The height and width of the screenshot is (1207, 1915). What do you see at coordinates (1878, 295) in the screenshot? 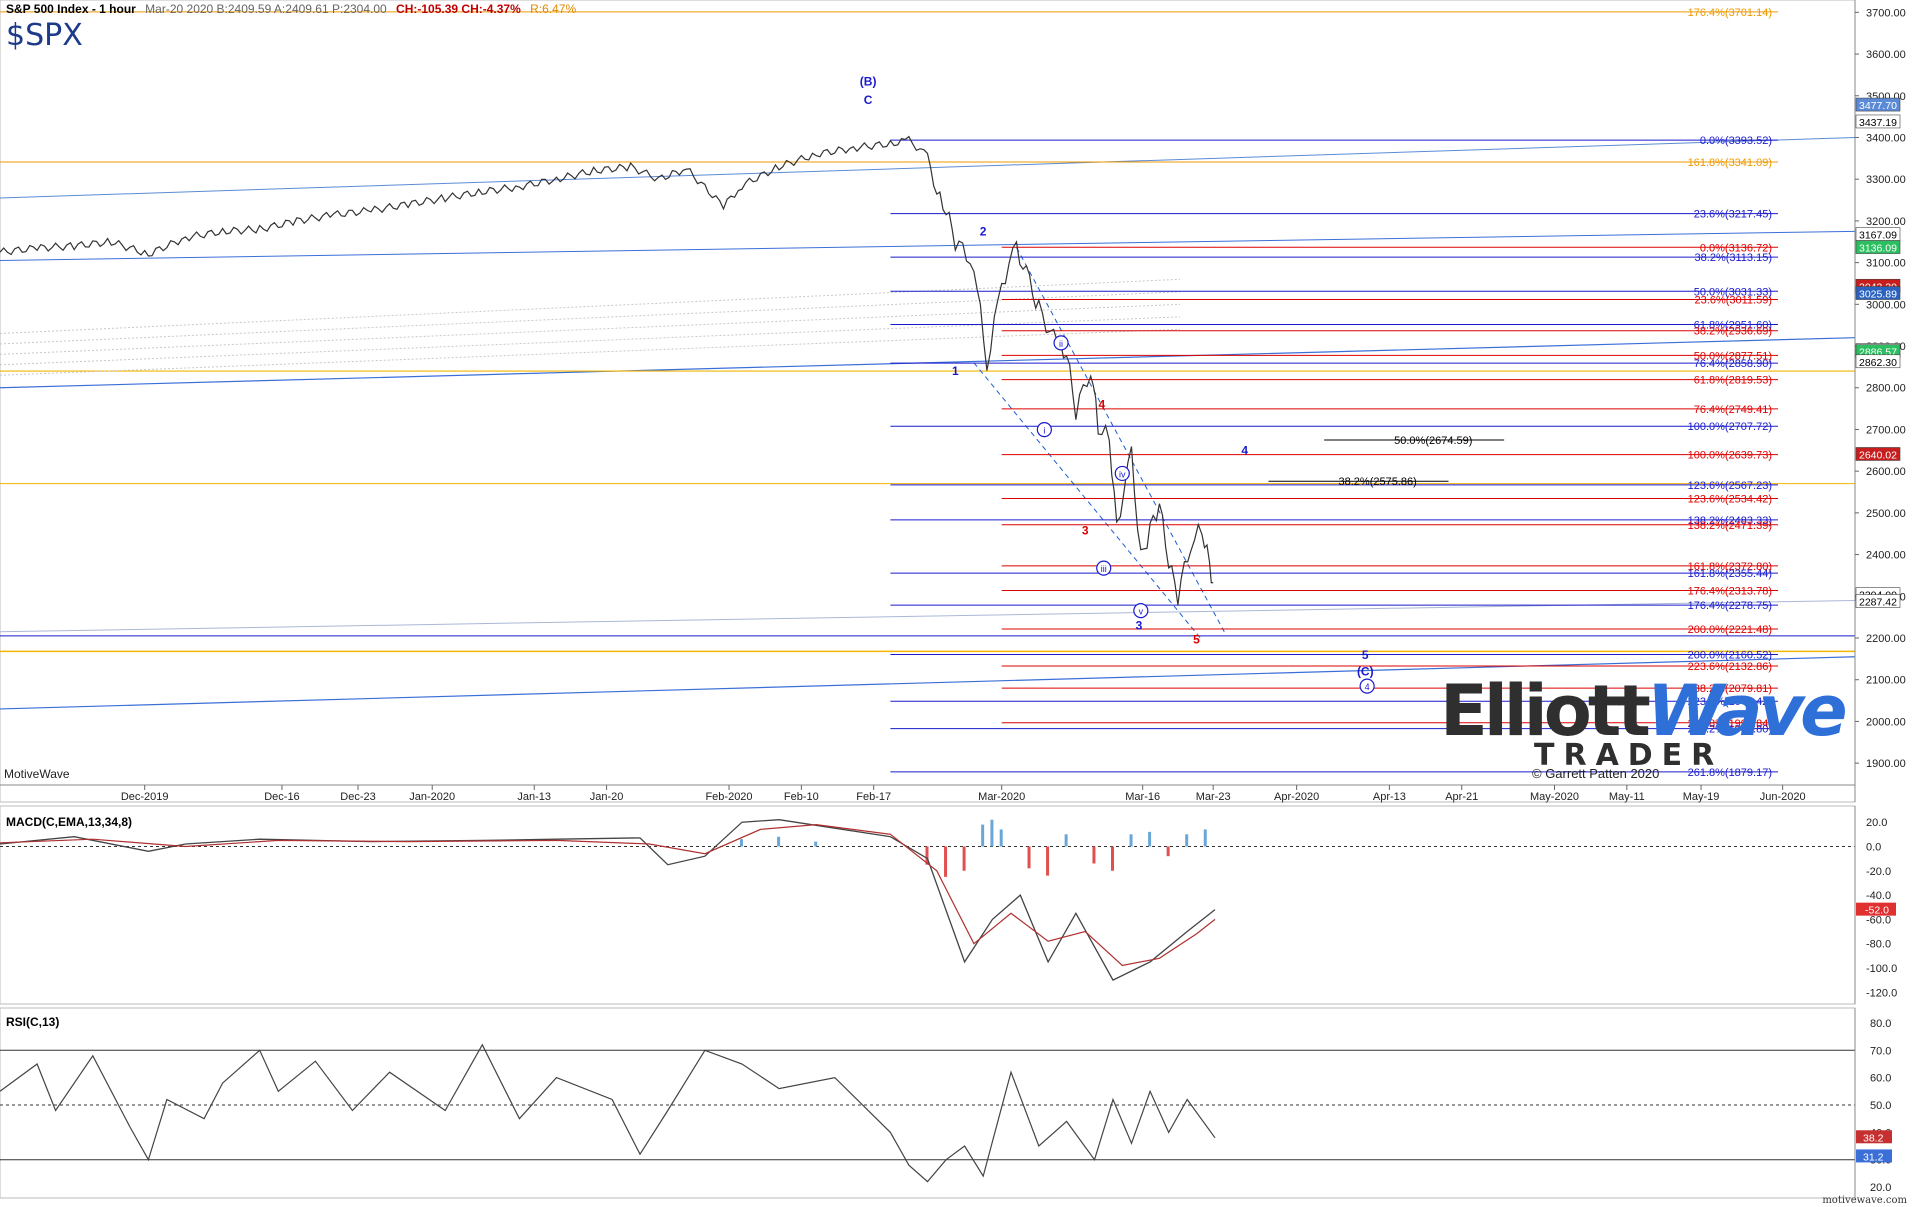
I see `price-badge-label: 3025.89` at bounding box center [1878, 295].